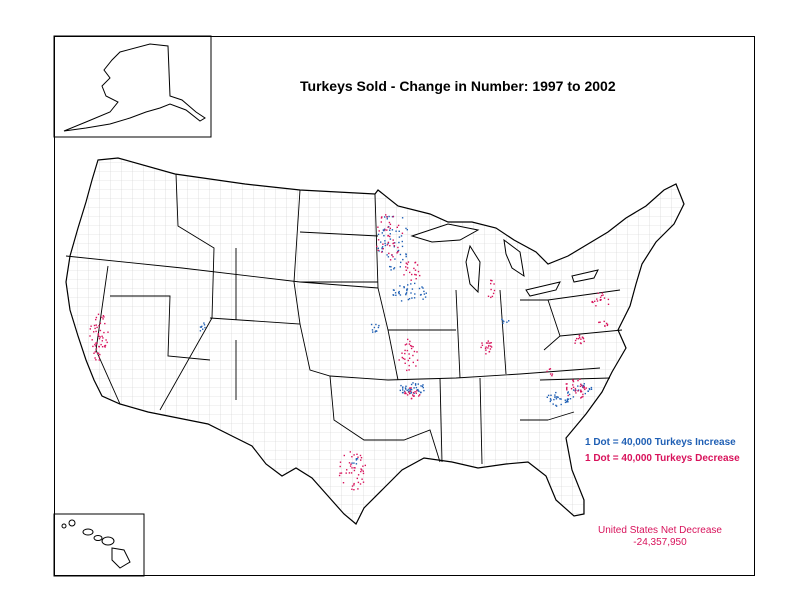  Describe the element at coordinates (662, 458) in the screenshot. I see `legend-decrease: 1 Dot = 40,000 Turkeys Decrease` at that location.